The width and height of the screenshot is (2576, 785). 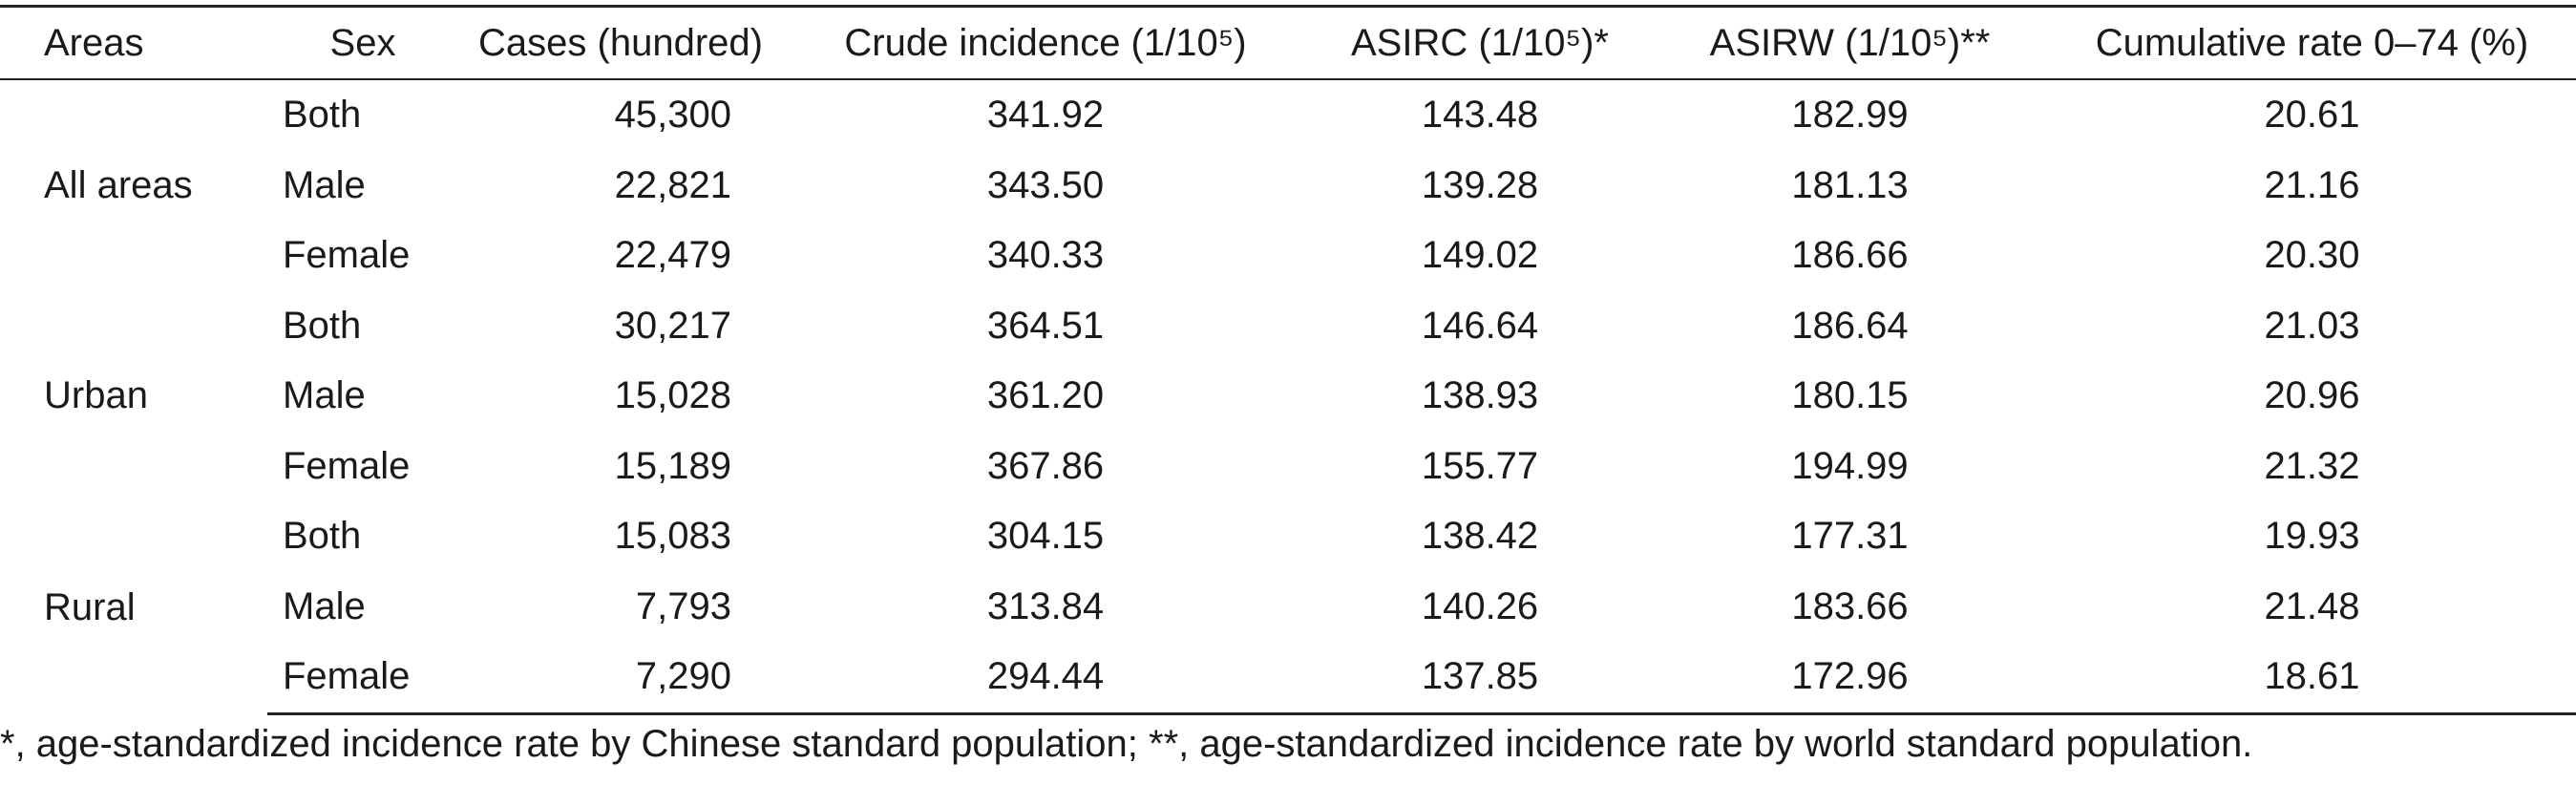 What do you see at coordinates (1045, 184) in the screenshot?
I see `value-cell: 343.50` at bounding box center [1045, 184].